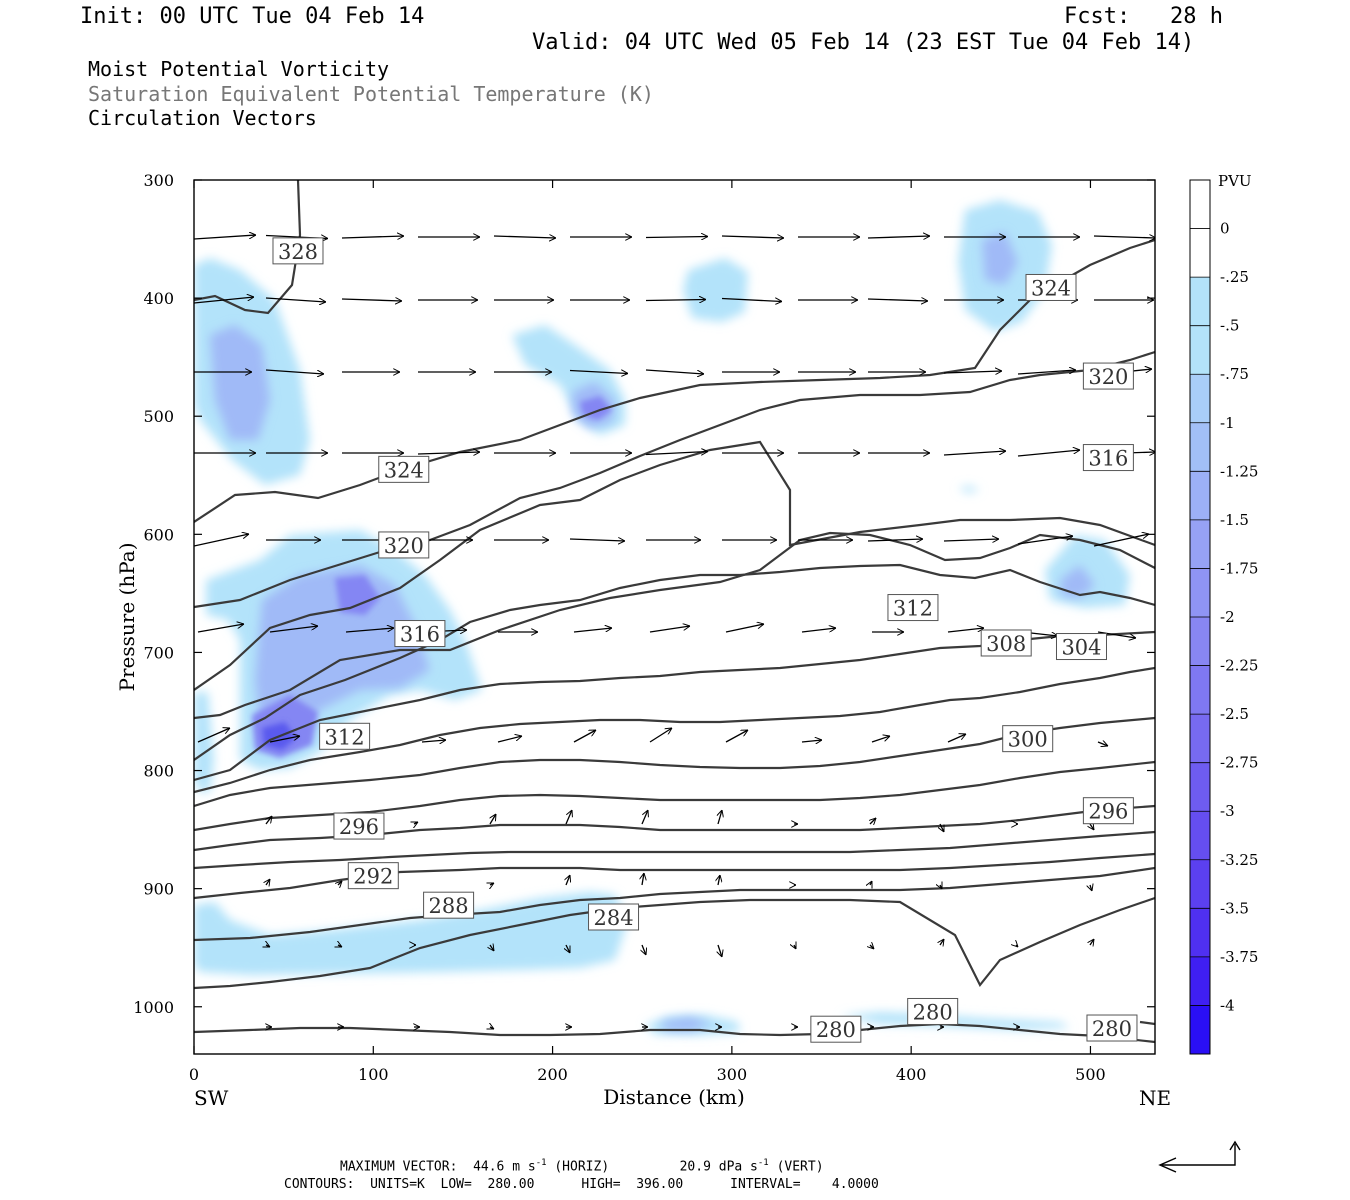 The height and width of the screenshot is (1200, 1350). I want to click on y-tick-label: 700, so click(158, 652).